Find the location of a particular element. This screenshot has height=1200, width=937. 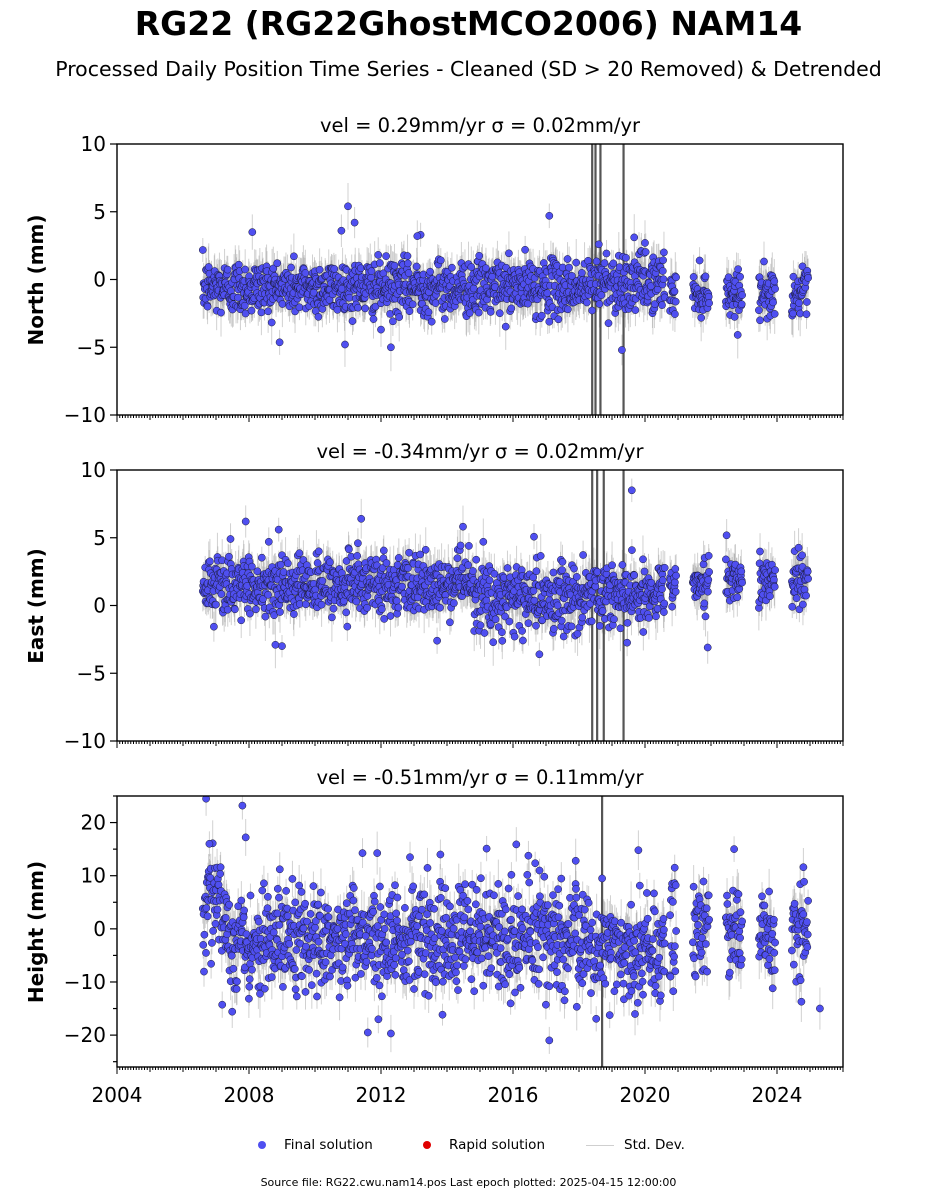

y-axis-label: North (mm) is located at coordinates (36, 279).